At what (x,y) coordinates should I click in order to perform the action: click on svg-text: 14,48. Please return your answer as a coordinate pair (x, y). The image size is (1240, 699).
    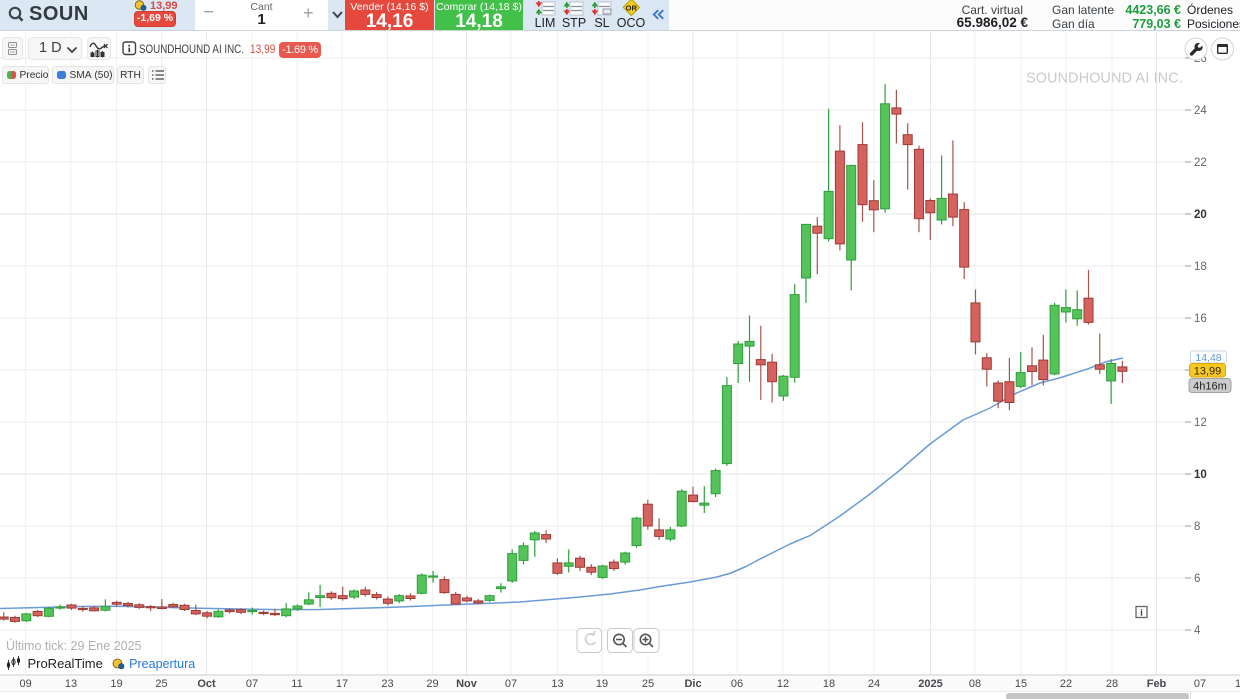
    Looking at the image, I should click on (1208, 358).